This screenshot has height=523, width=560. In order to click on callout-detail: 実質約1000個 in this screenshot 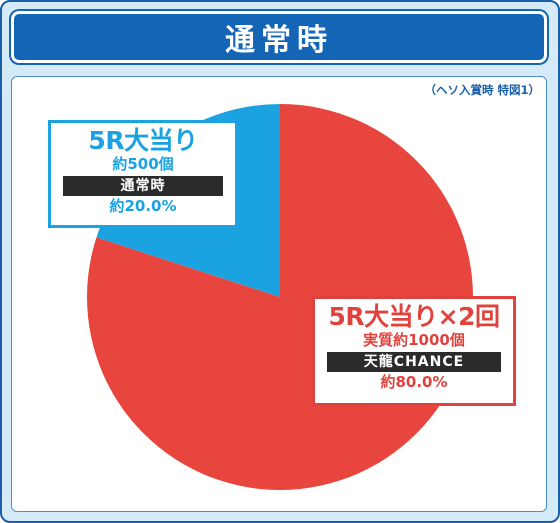, I will do `click(414, 340)`.